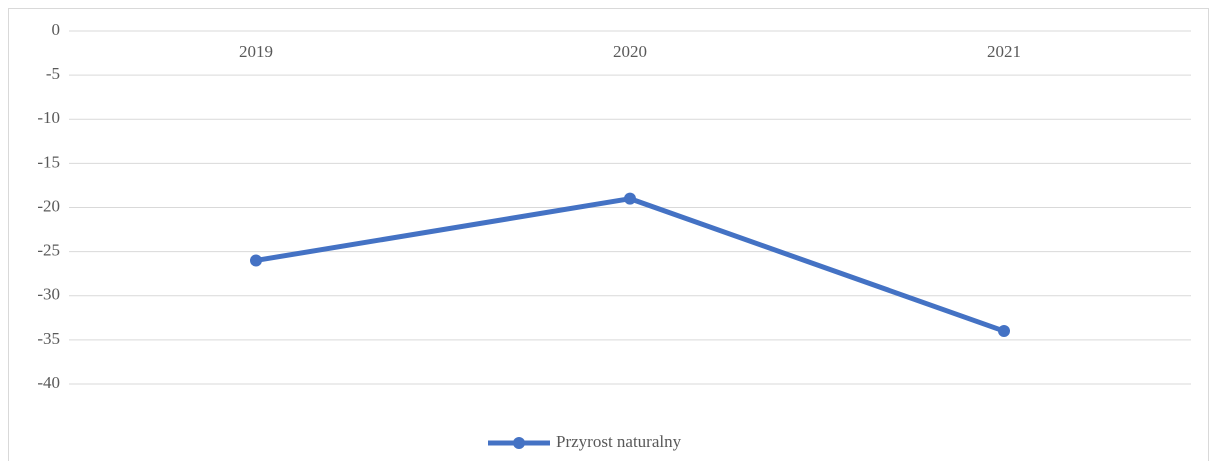  I want to click on y-tick-label: -5, so click(53, 73).